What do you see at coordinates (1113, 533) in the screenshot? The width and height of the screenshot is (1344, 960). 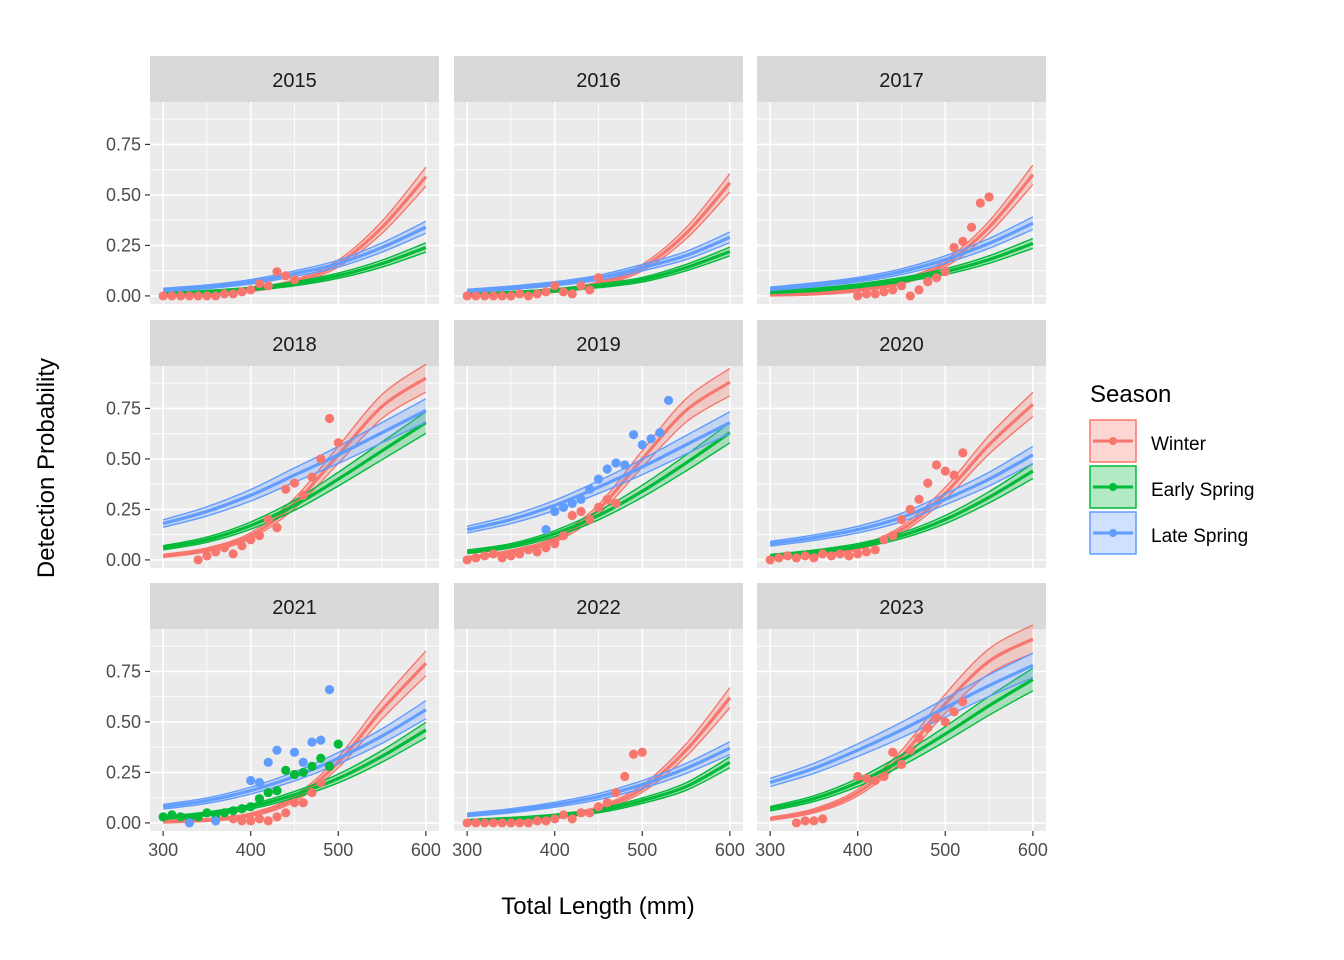 I see `legend-key-point-late-spring` at bounding box center [1113, 533].